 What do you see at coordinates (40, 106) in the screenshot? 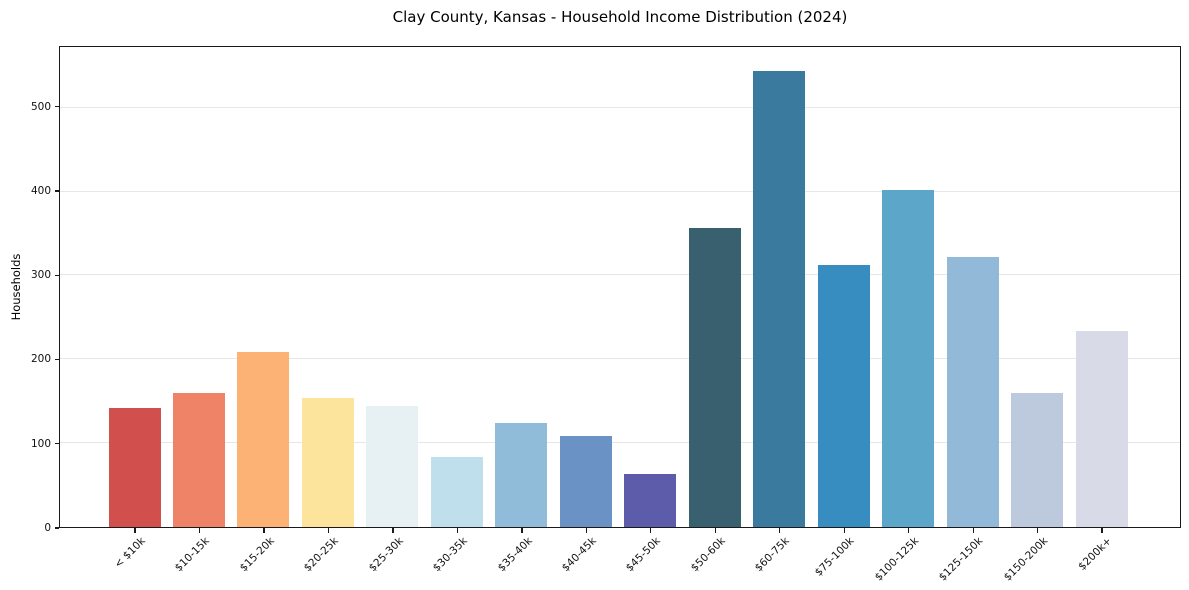
I see `y-tick-label-500: 500` at bounding box center [40, 106].